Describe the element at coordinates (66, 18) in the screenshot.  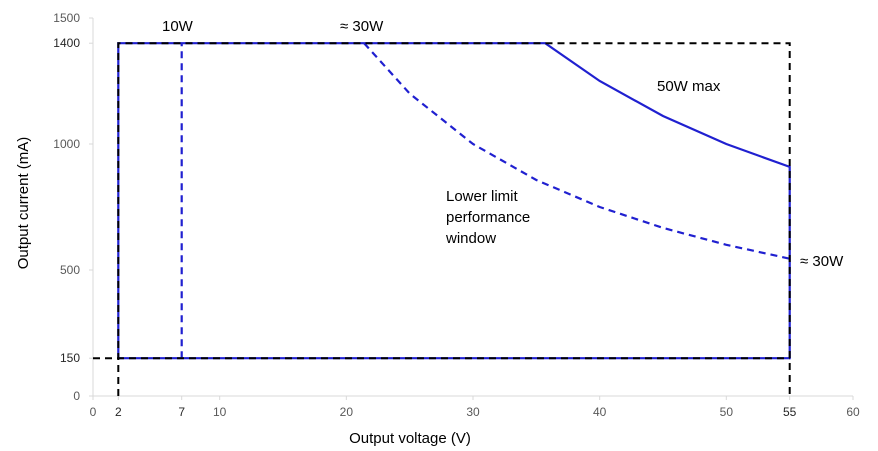
I see `y-tick-label: 1500` at that location.